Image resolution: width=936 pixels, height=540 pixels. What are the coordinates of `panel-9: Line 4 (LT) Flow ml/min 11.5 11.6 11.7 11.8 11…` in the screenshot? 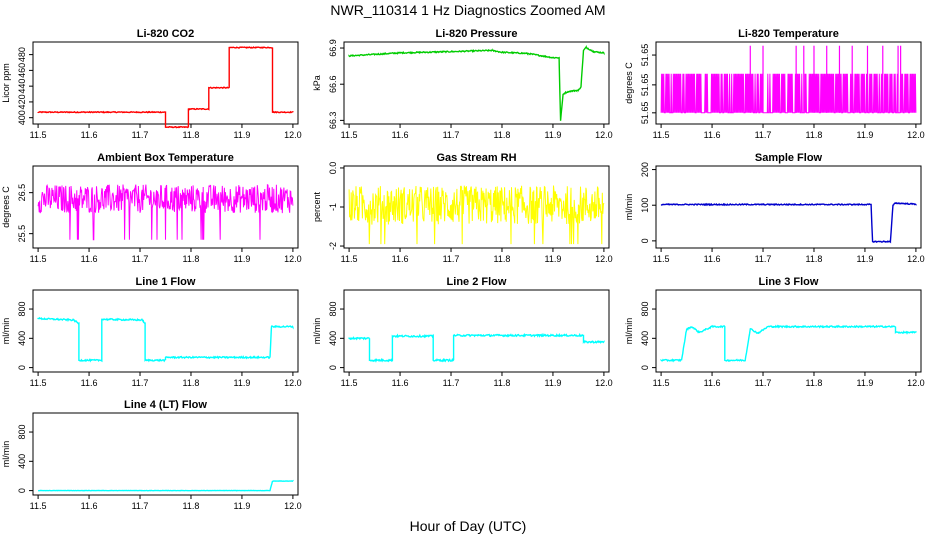 It's located at (151, 455).